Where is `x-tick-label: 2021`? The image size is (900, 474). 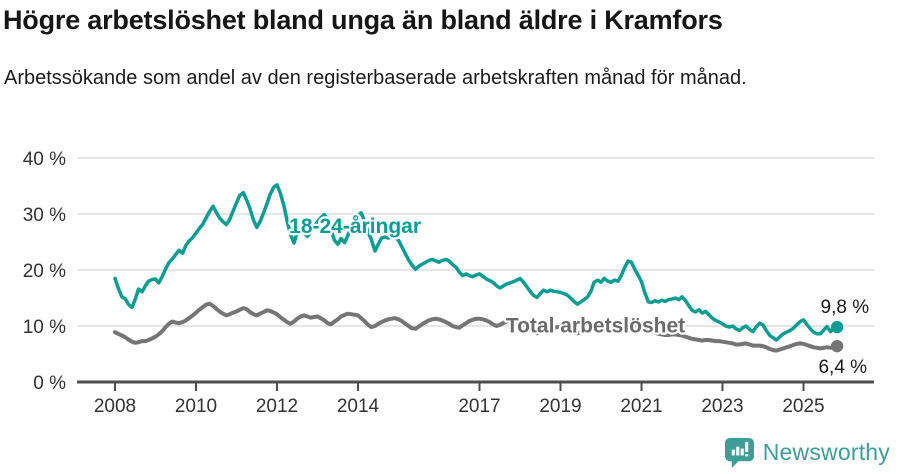
x-tick-label: 2021 is located at coordinates (641, 406).